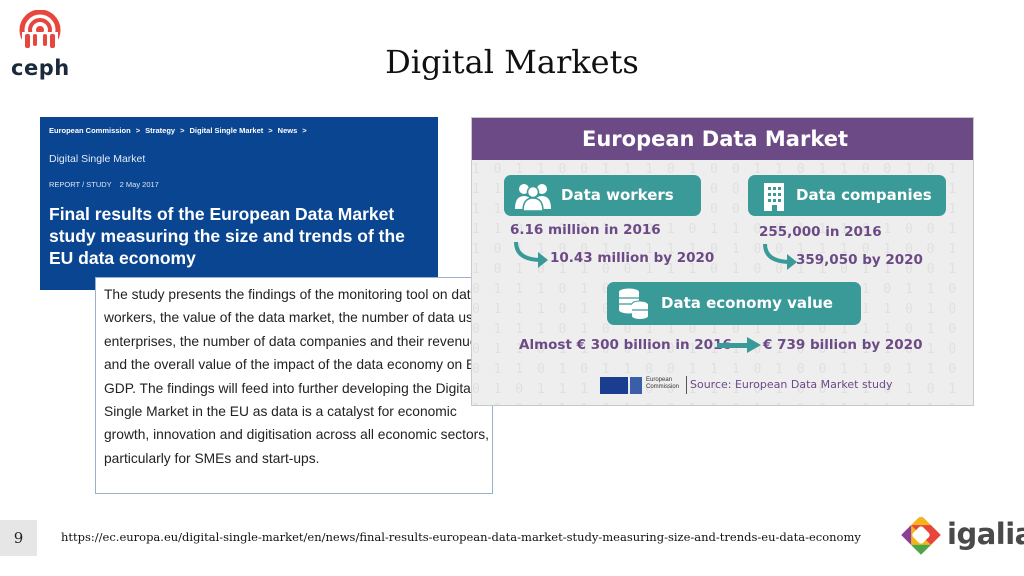 The width and height of the screenshot is (1024, 576). I want to click on breadcrumb-item: Strategy, so click(160, 130).